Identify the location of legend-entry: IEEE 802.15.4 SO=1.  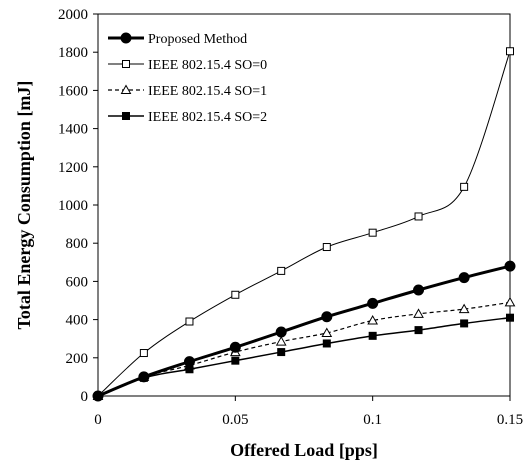
(187, 91).